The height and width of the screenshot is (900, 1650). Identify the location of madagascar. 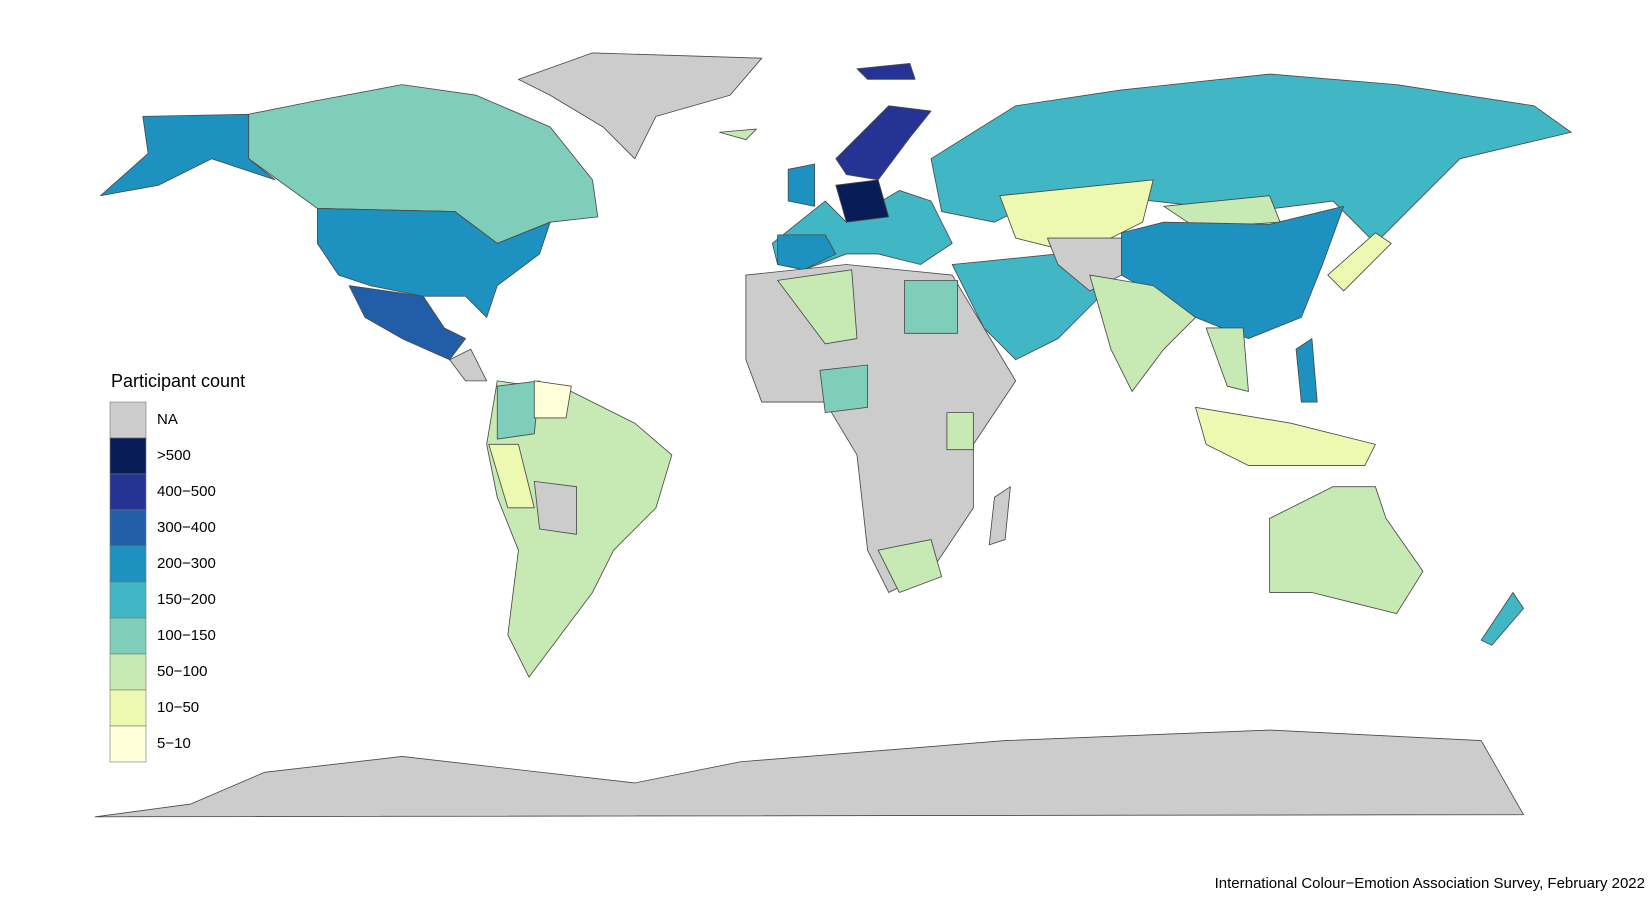
(999, 516).